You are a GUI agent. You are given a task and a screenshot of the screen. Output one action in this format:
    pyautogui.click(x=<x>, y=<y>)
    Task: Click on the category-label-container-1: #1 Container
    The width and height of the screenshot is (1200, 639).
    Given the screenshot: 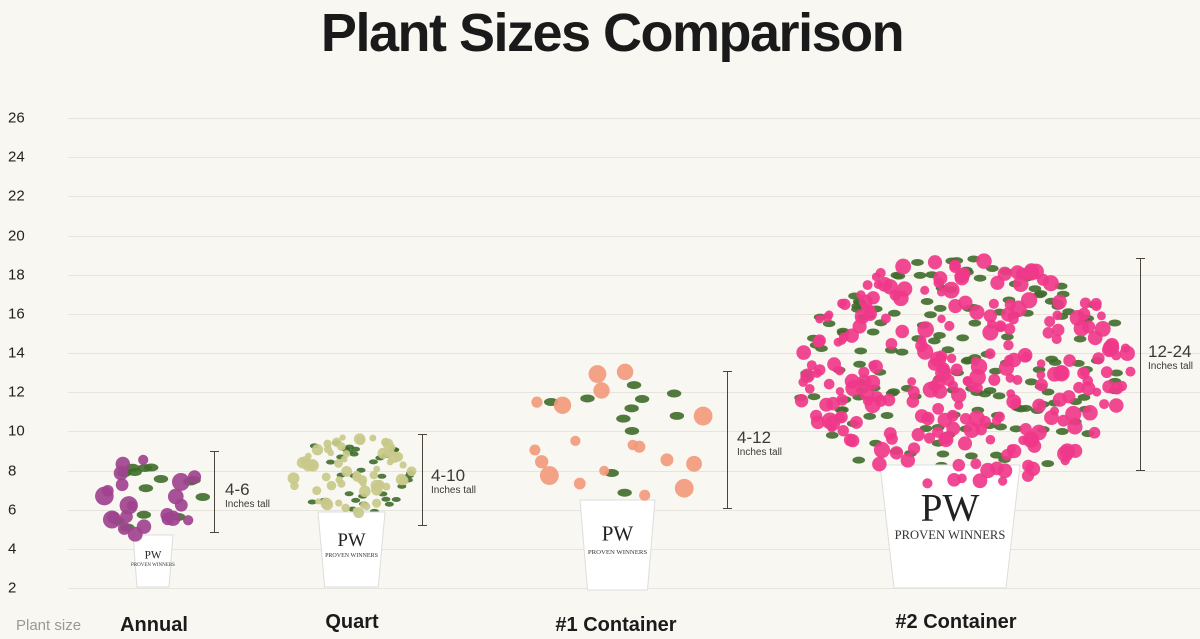 What is the action you would take?
    pyautogui.click(x=616, y=625)
    